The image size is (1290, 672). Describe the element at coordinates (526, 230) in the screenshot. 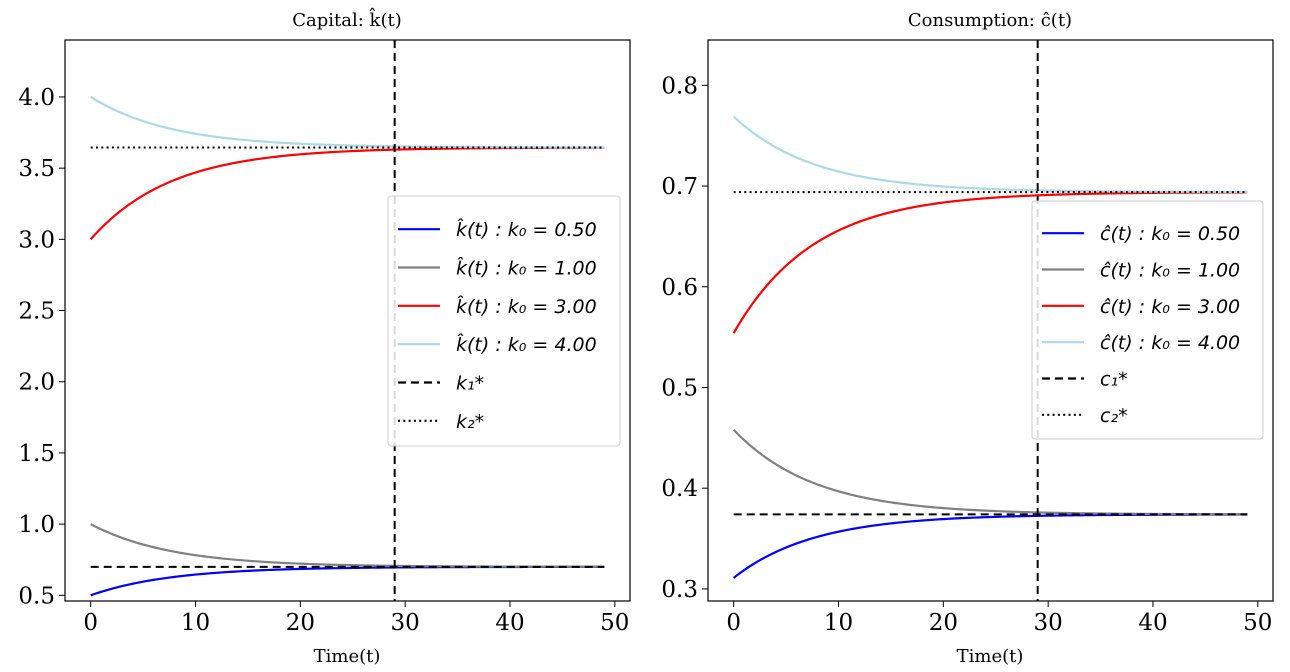

I see `legend-label: k̂(t) : k₀ = 0.50` at that location.